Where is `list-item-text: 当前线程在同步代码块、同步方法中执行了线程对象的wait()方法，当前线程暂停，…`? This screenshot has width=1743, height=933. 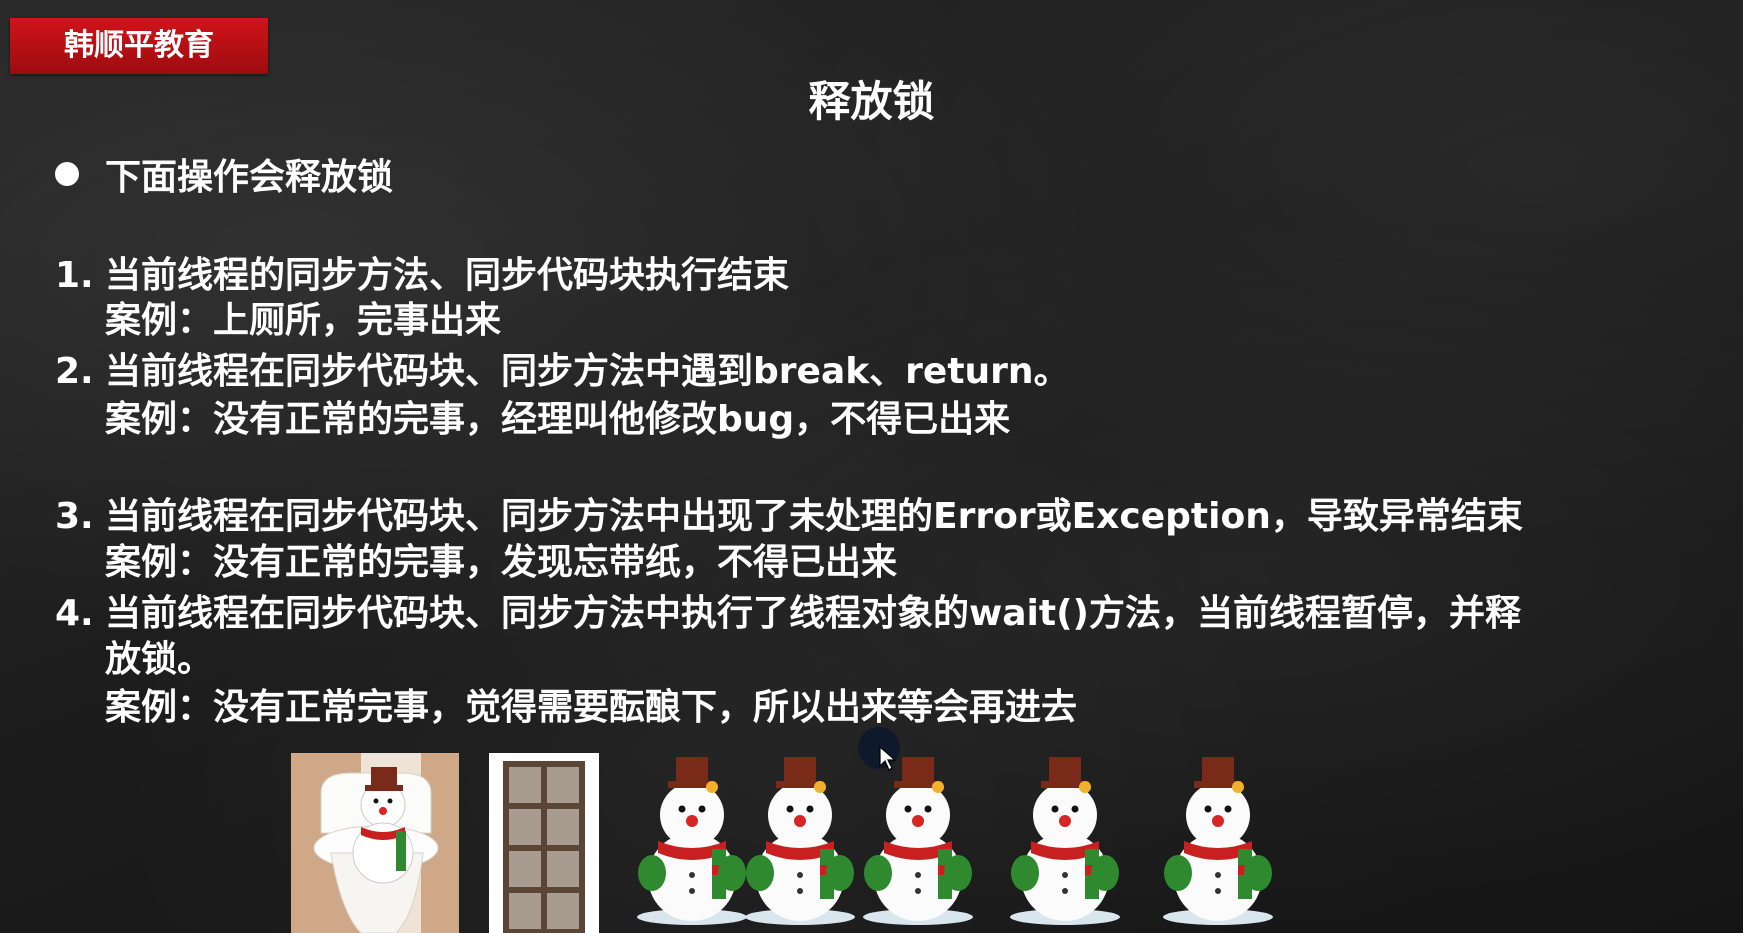 list-item-text: 当前线程在同步代码块、同步方法中执行了线程对象的wait()方法，当前线程暂停，… is located at coordinates (813, 613).